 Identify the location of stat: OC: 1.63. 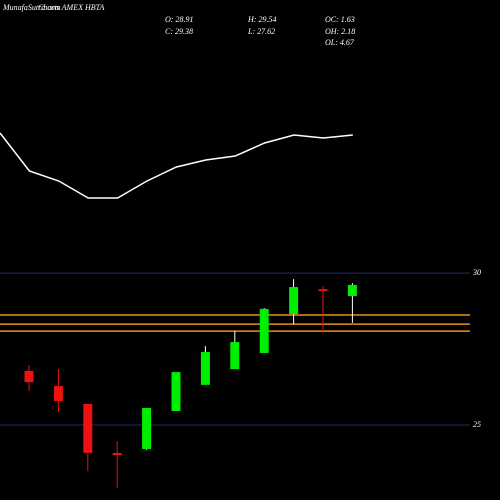
(340, 19).